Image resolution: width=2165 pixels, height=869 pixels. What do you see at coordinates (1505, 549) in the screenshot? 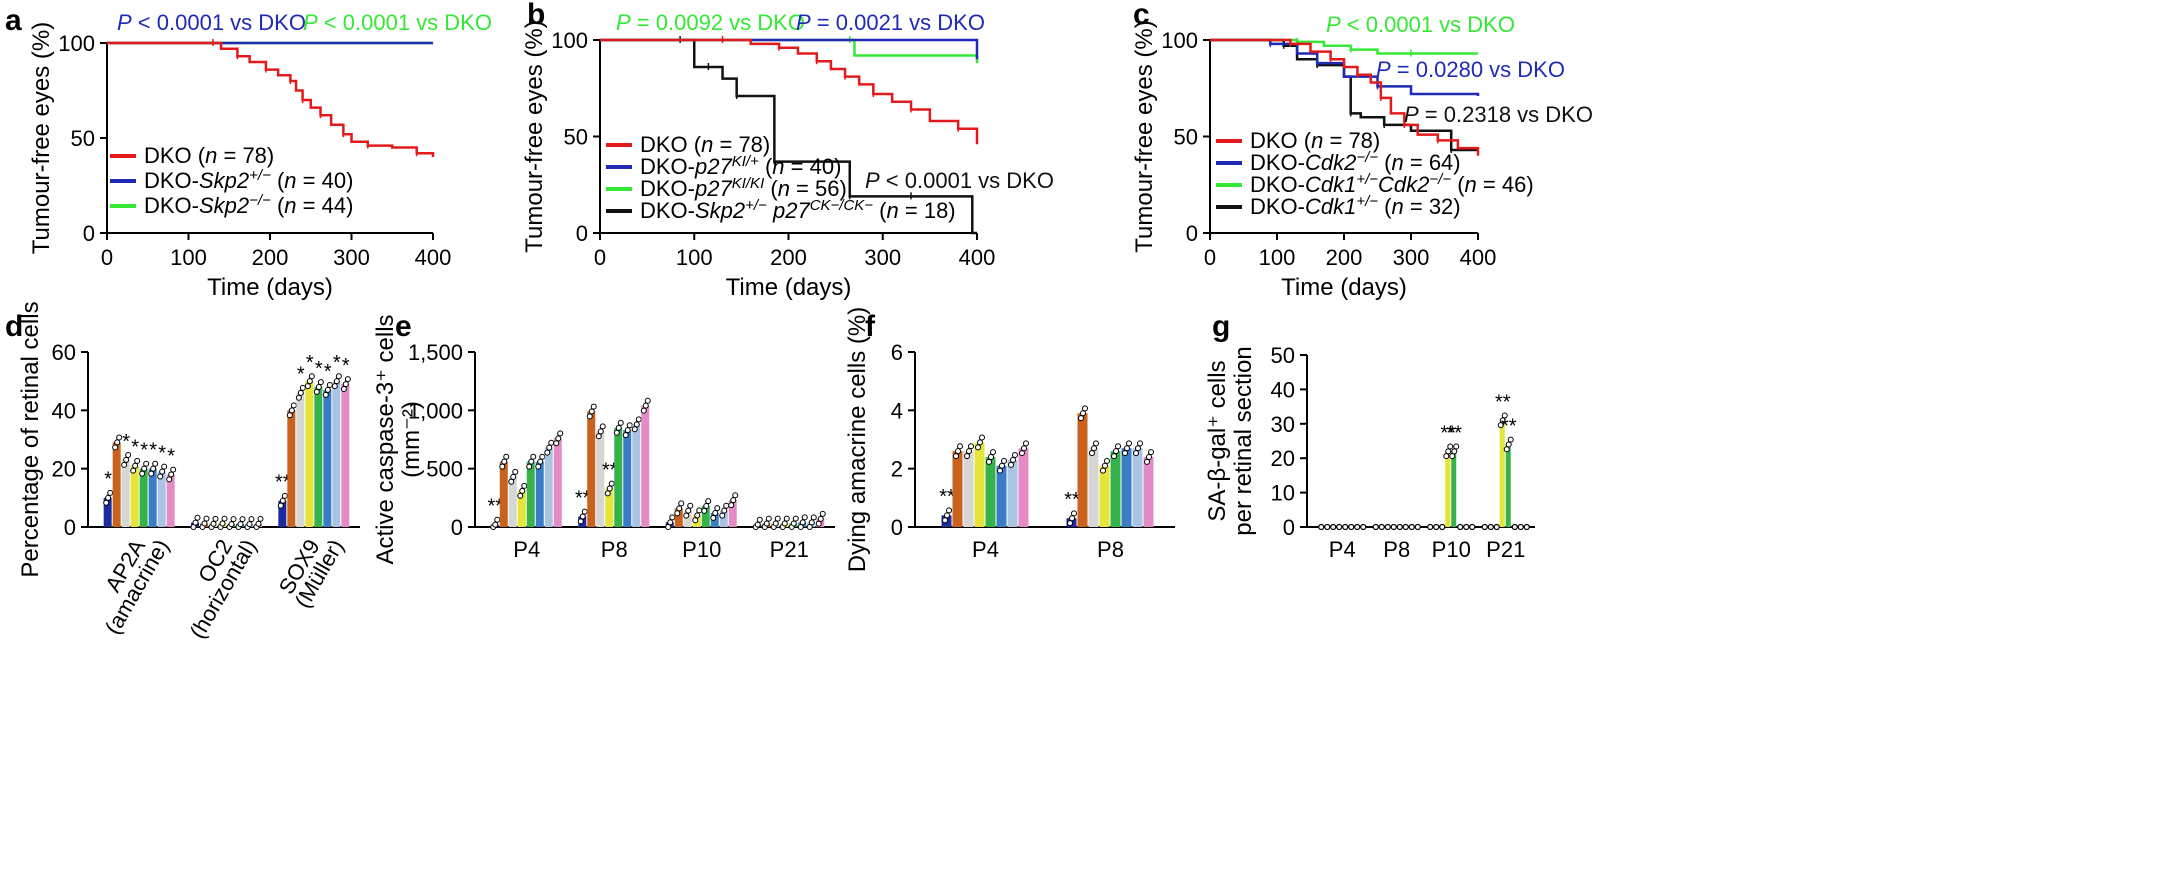
I see `category-label: P21` at bounding box center [1505, 549].